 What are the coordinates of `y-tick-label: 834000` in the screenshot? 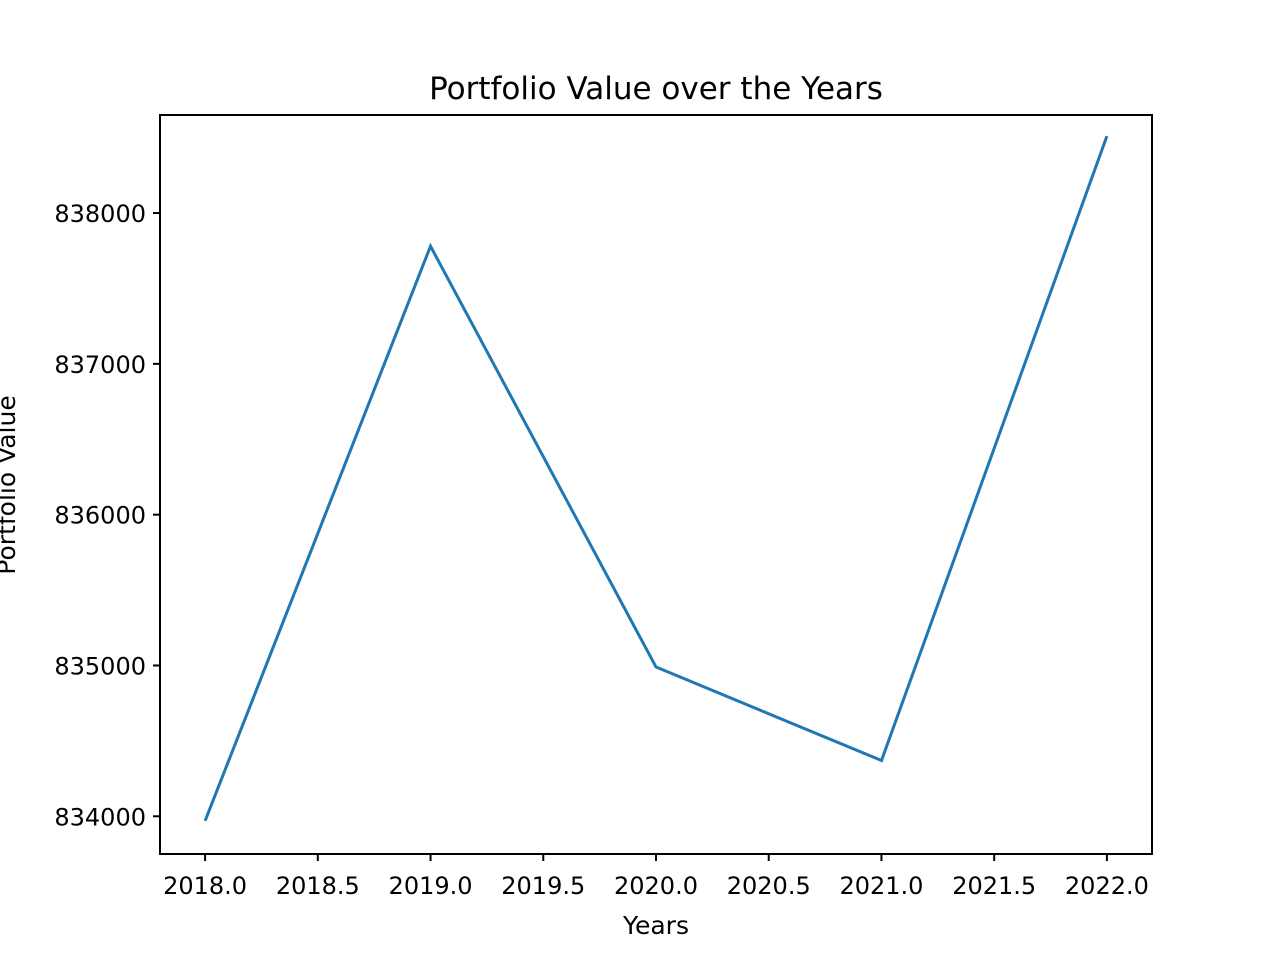 It's located at (100, 817).